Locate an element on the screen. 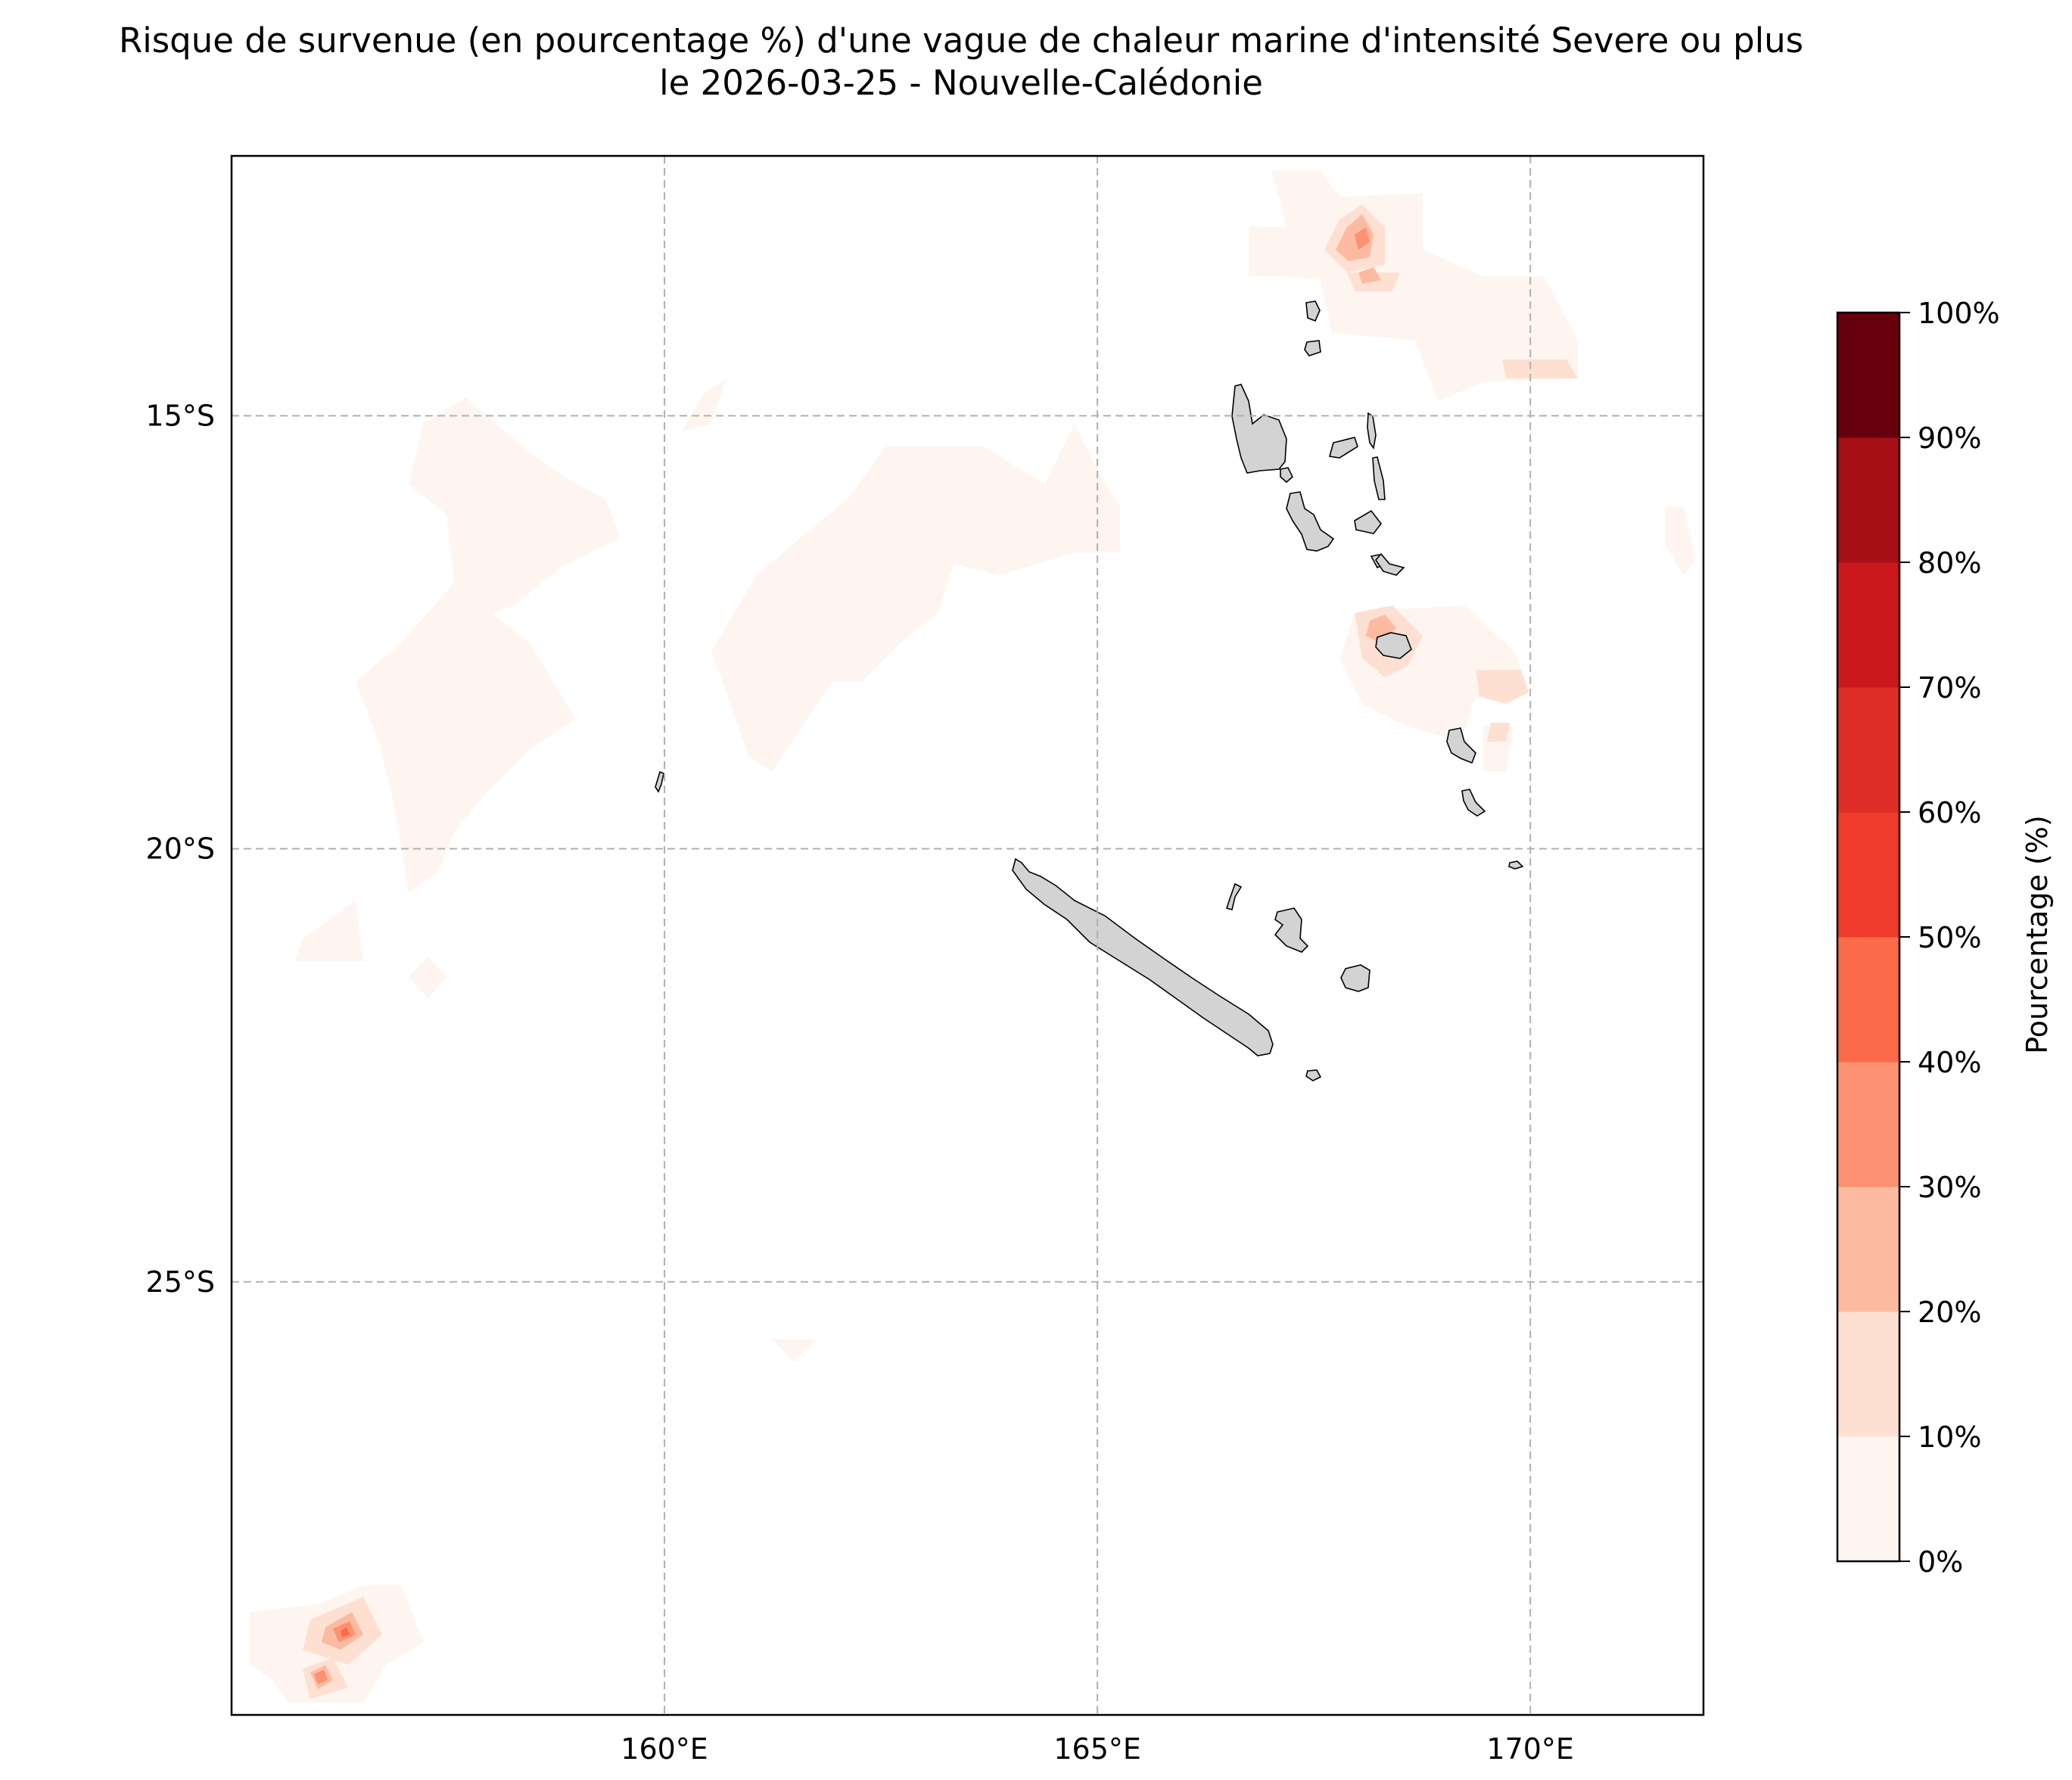 Image resolution: width=2072 pixels, height=1780 pixels. ouvea-island is located at coordinates (1234, 896).